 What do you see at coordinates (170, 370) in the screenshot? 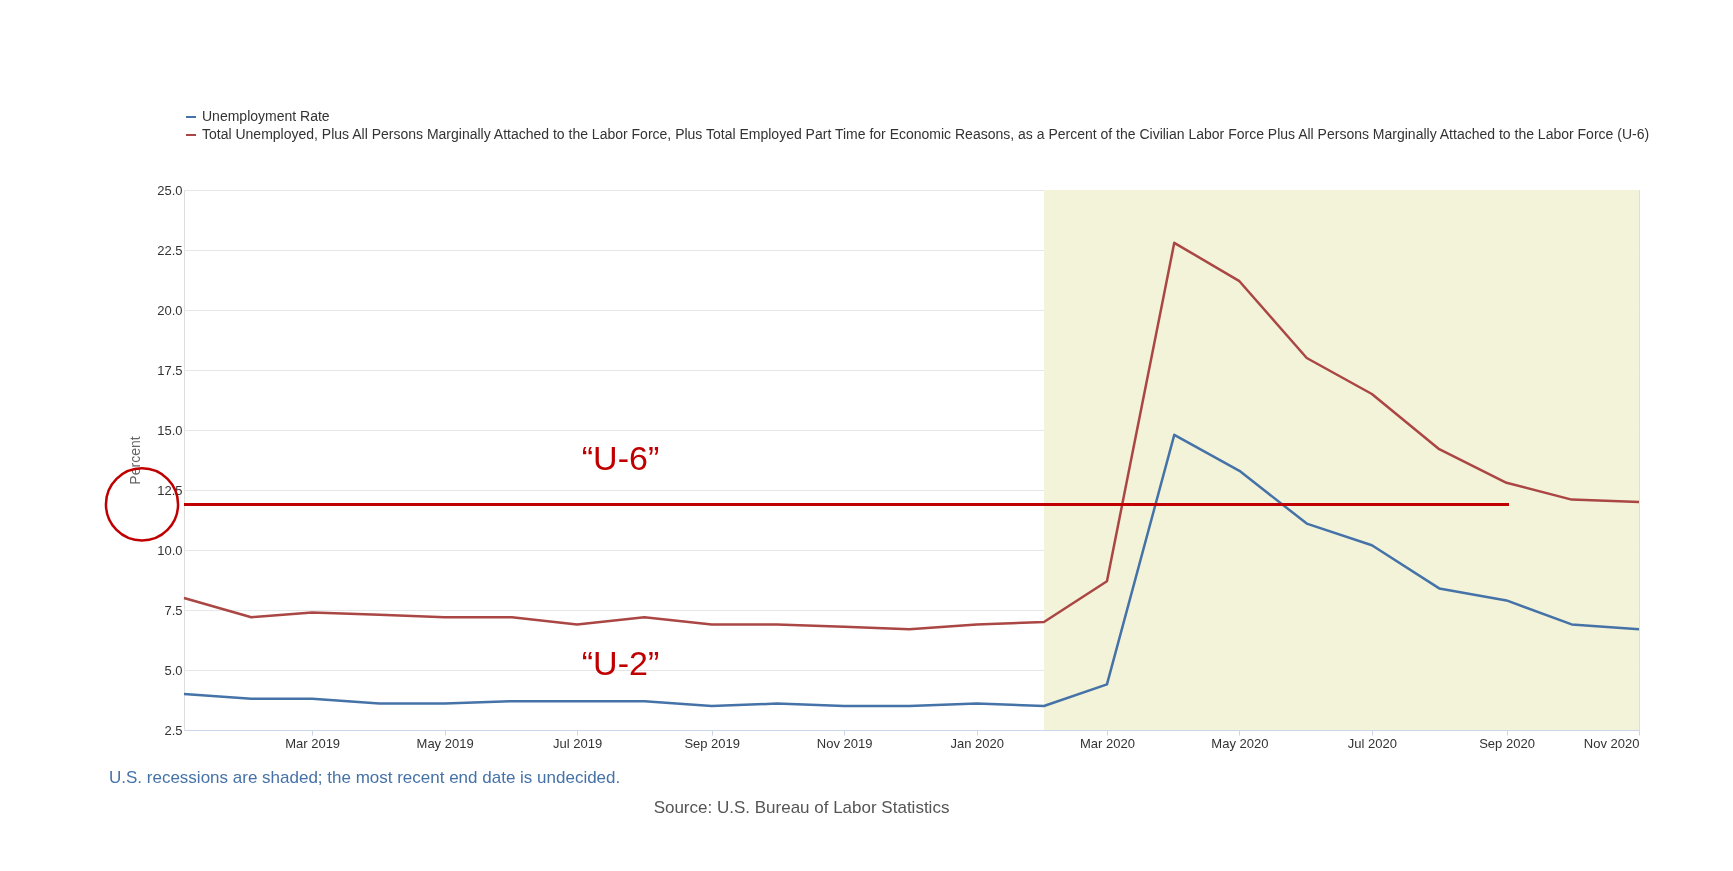
I see `y-tick-label: 17.5` at bounding box center [170, 370].